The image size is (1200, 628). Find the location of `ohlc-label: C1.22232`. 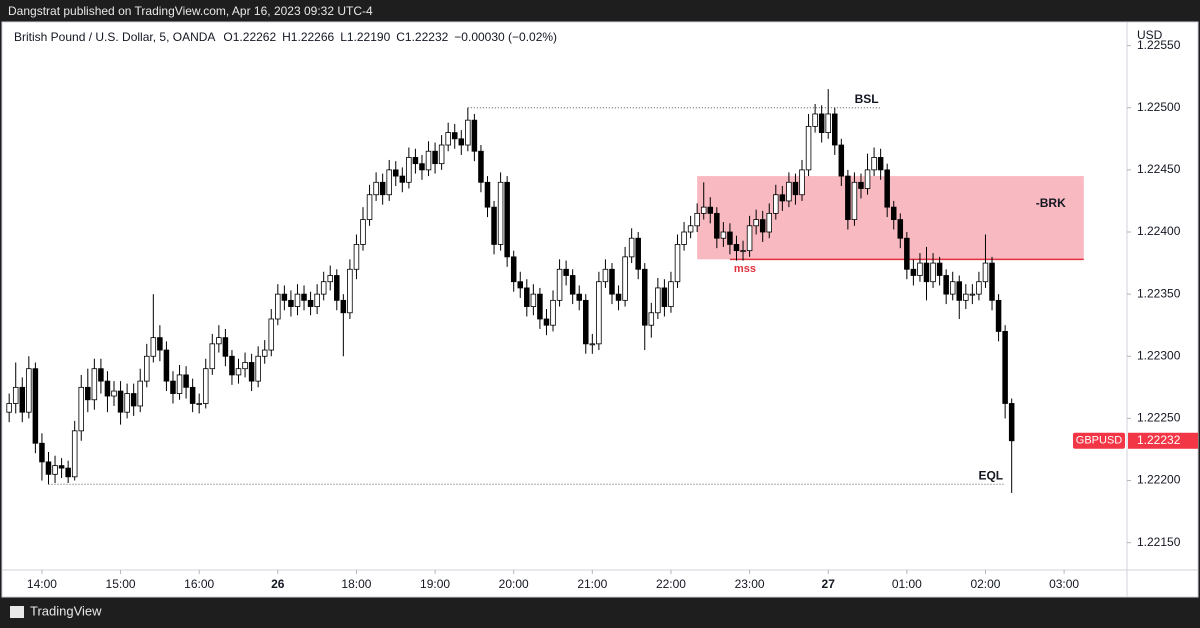

ohlc-label: C1.22232 is located at coordinates (422, 37).